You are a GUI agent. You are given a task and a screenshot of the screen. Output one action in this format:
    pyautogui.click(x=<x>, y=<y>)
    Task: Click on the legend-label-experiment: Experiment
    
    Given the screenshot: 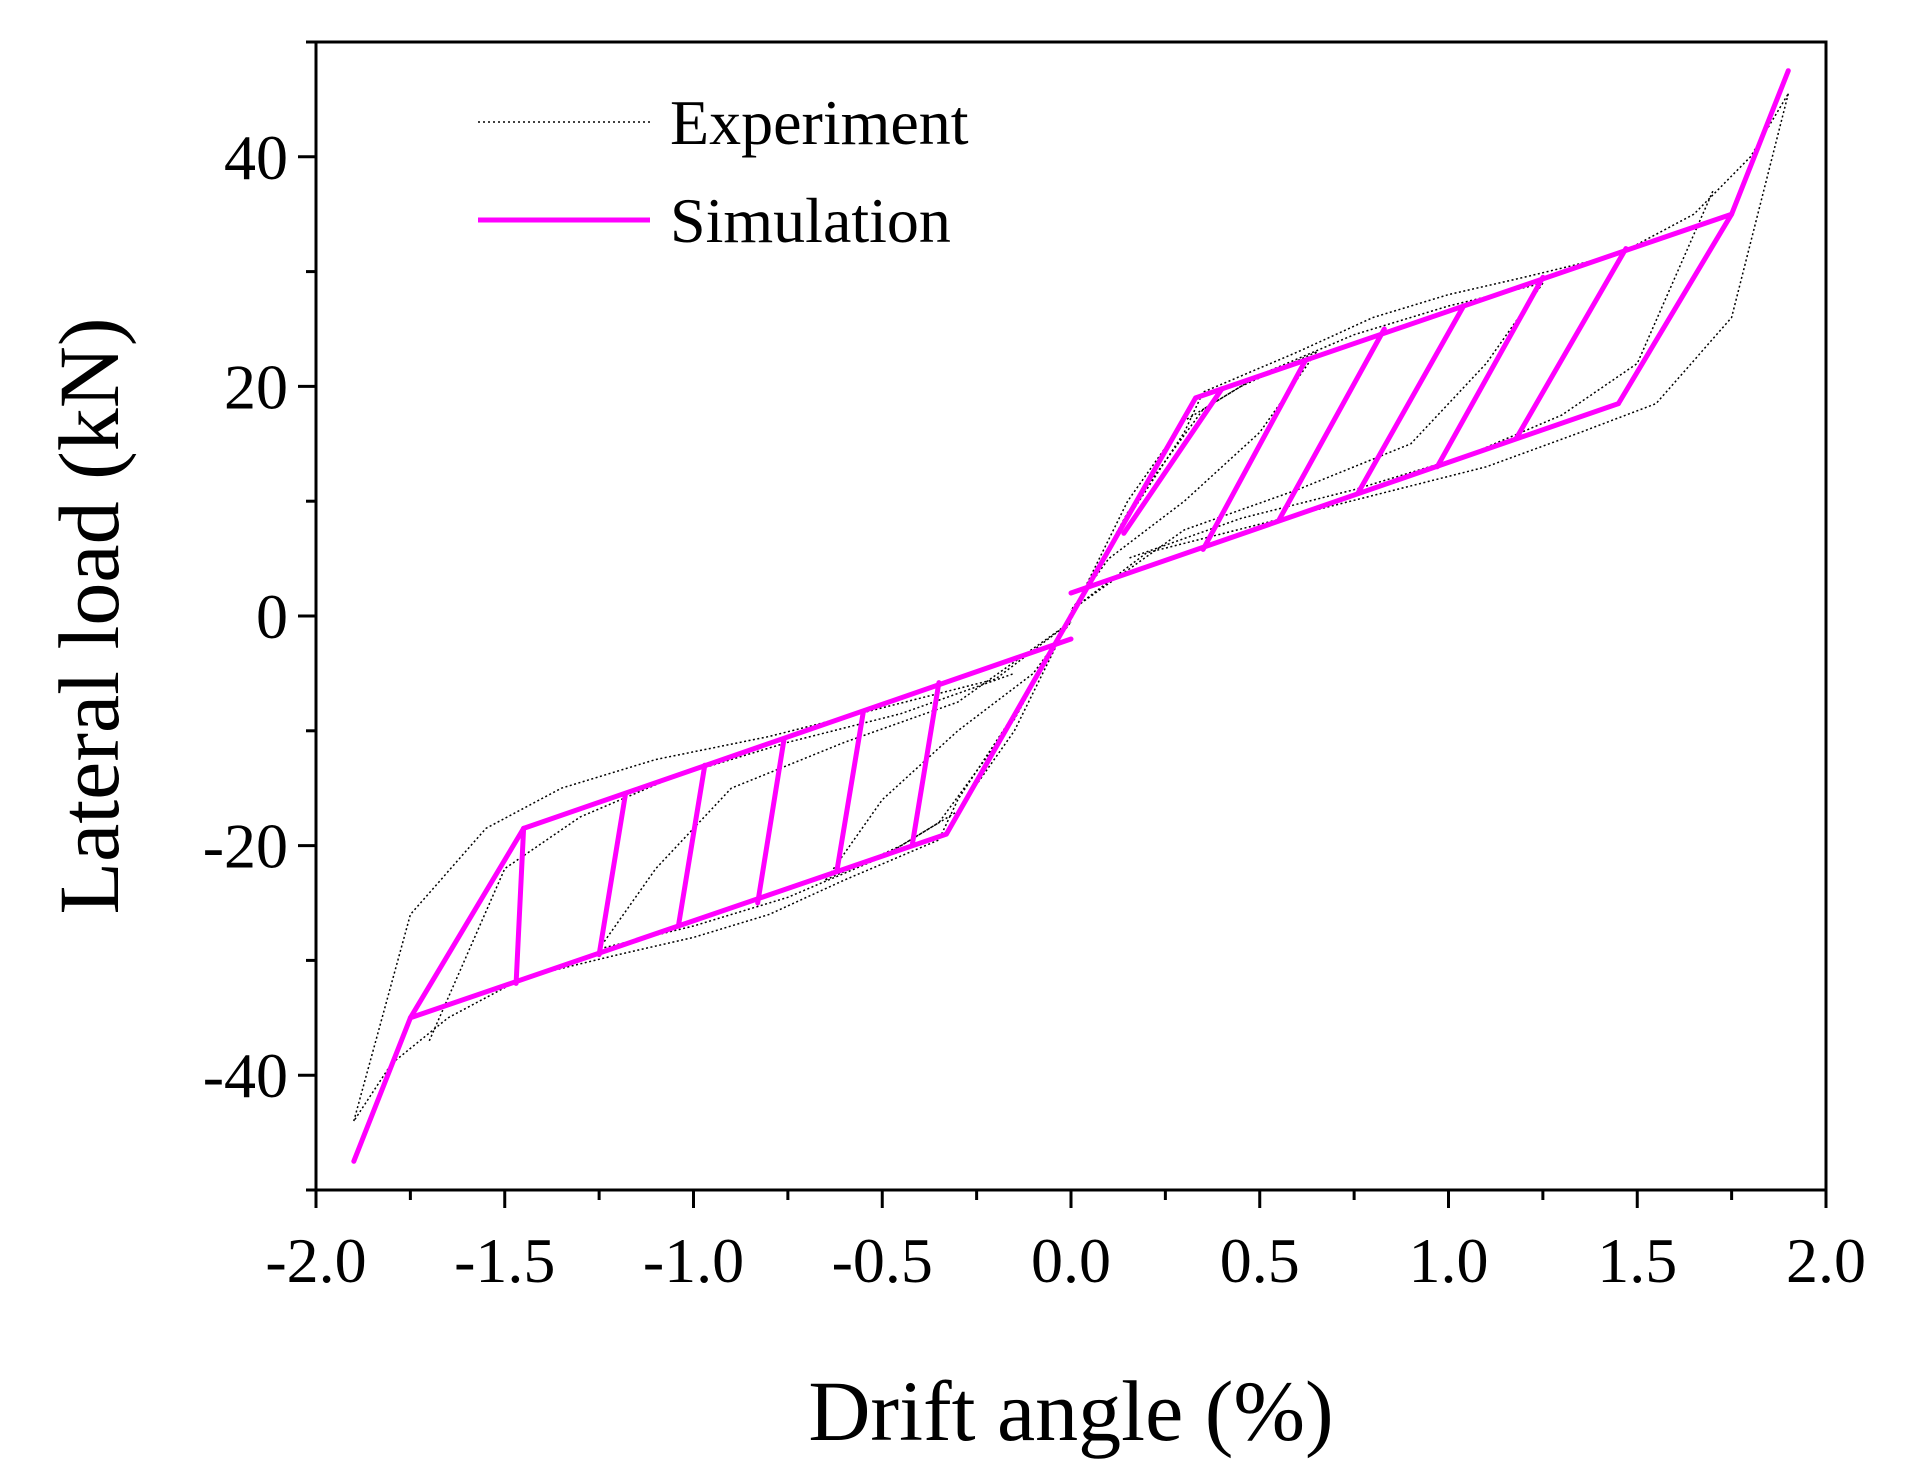 What is the action you would take?
    pyautogui.click(x=819, y=122)
    